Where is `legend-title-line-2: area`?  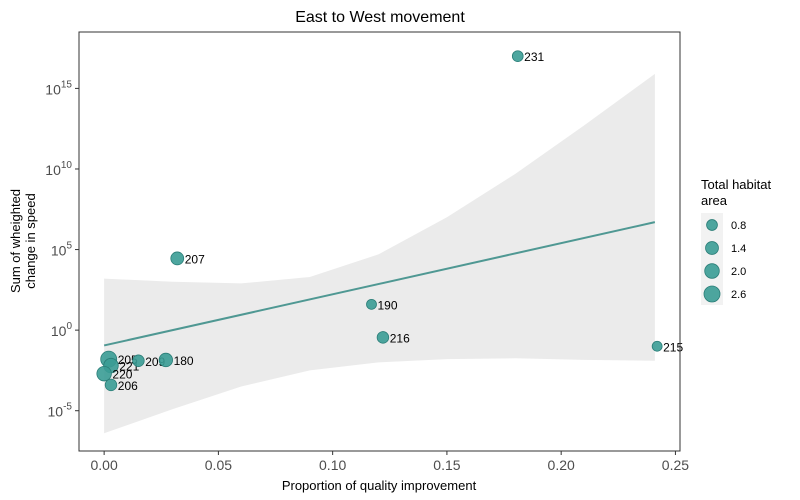 legend-title-line-2: area is located at coordinates (714, 200).